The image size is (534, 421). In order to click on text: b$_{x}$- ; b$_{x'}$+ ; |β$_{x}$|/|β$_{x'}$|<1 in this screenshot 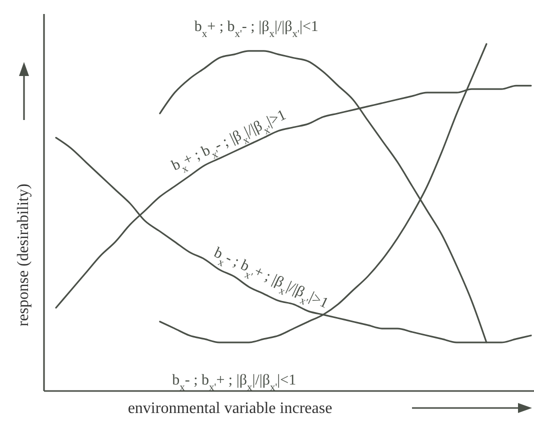, I will do `click(234, 382)`.